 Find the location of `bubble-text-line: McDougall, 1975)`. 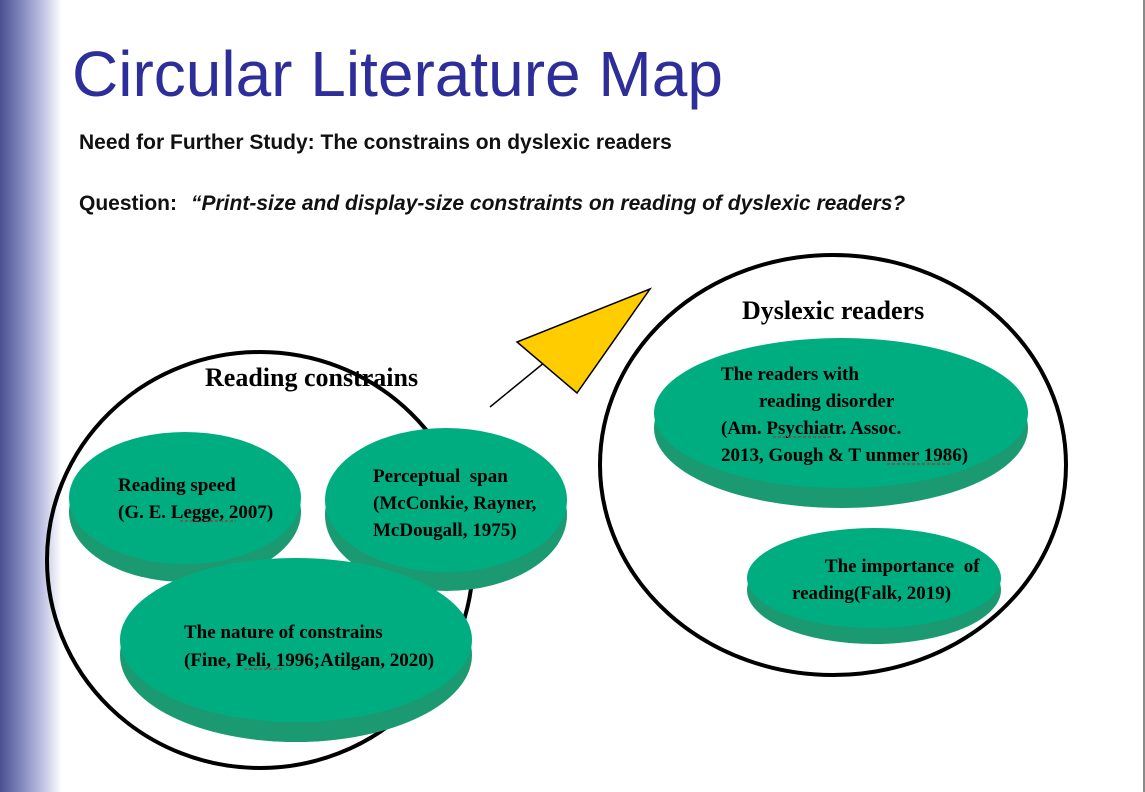

bubble-text-line: McDougall, 1975) is located at coordinates (445, 530).